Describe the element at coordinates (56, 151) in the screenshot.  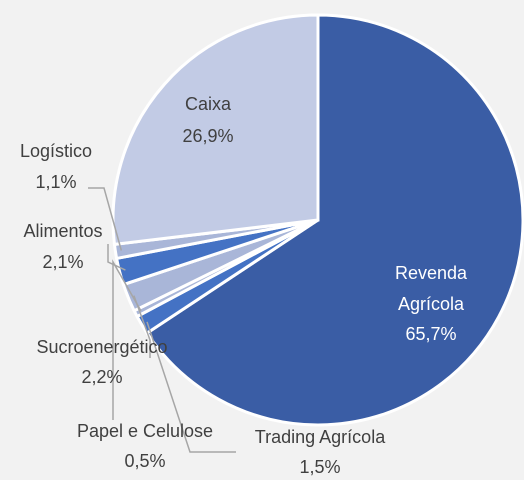
I see `slice-label: Logístico` at that location.